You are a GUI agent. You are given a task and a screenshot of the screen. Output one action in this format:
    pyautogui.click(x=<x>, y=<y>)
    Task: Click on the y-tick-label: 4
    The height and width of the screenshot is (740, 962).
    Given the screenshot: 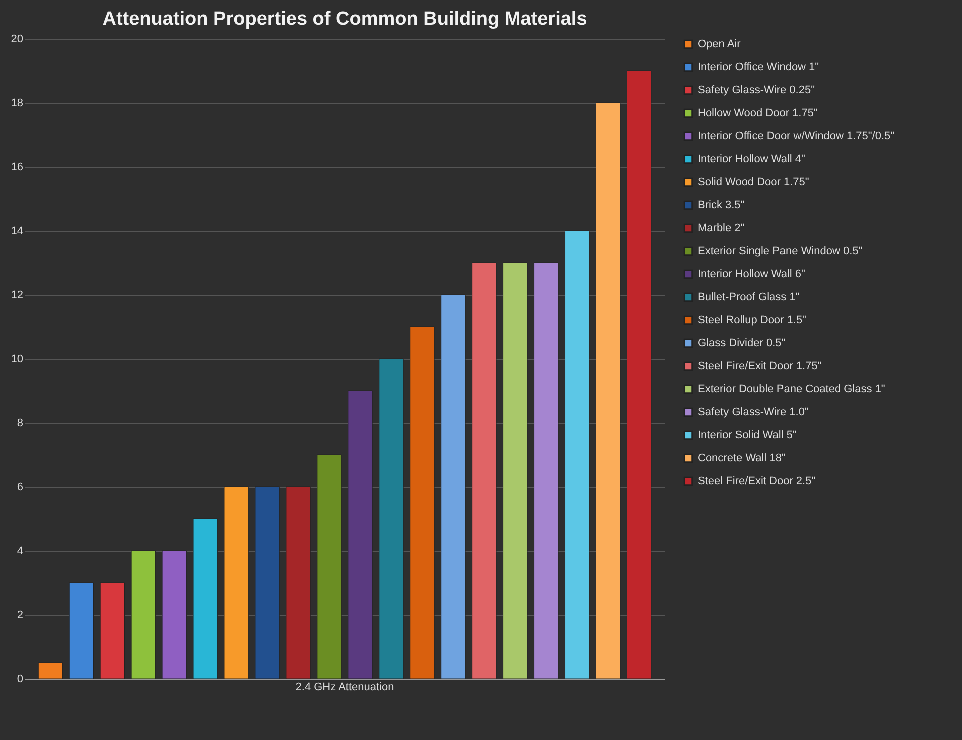 What is the action you would take?
    pyautogui.click(x=20, y=552)
    